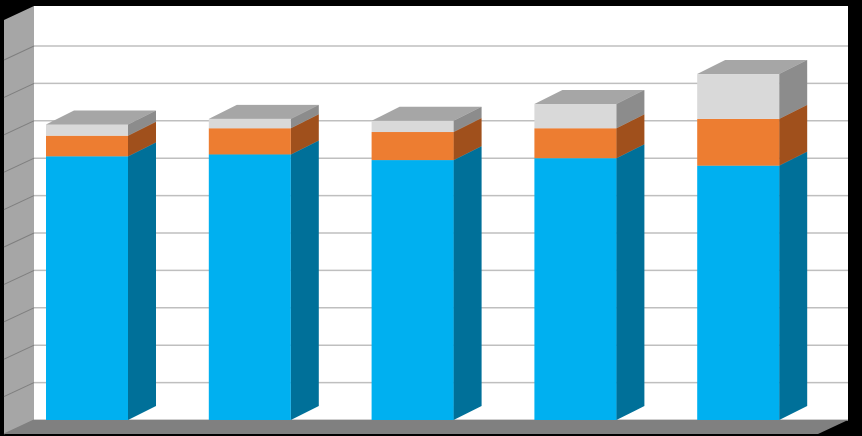 The image size is (862, 436). What do you see at coordinates (19, 220) in the screenshot?
I see `left-wall-face` at bounding box center [19, 220].